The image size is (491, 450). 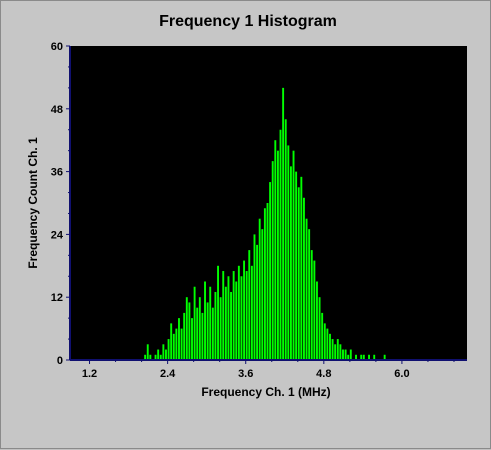 I want to click on x-tick-label: 1.2, so click(x=89, y=374).